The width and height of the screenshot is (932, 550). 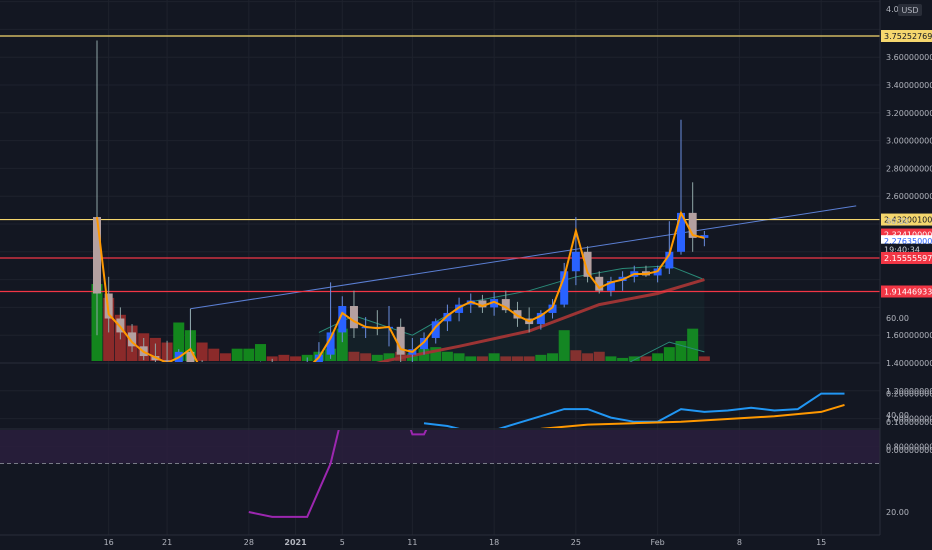 I want to click on price-tag-label: 2.32410000, so click(x=908, y=235).